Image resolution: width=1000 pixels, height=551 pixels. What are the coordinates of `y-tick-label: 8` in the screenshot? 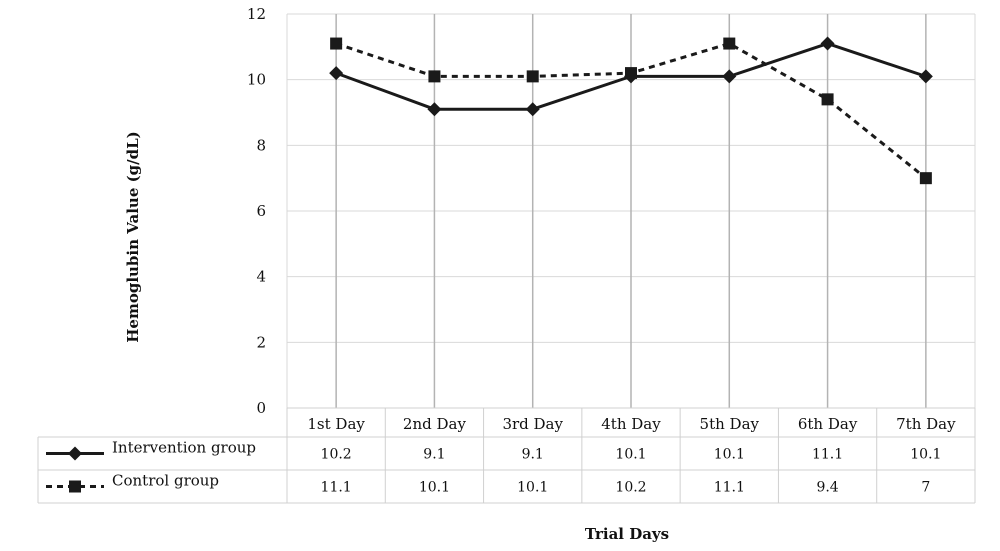 It's located at (261, 145).